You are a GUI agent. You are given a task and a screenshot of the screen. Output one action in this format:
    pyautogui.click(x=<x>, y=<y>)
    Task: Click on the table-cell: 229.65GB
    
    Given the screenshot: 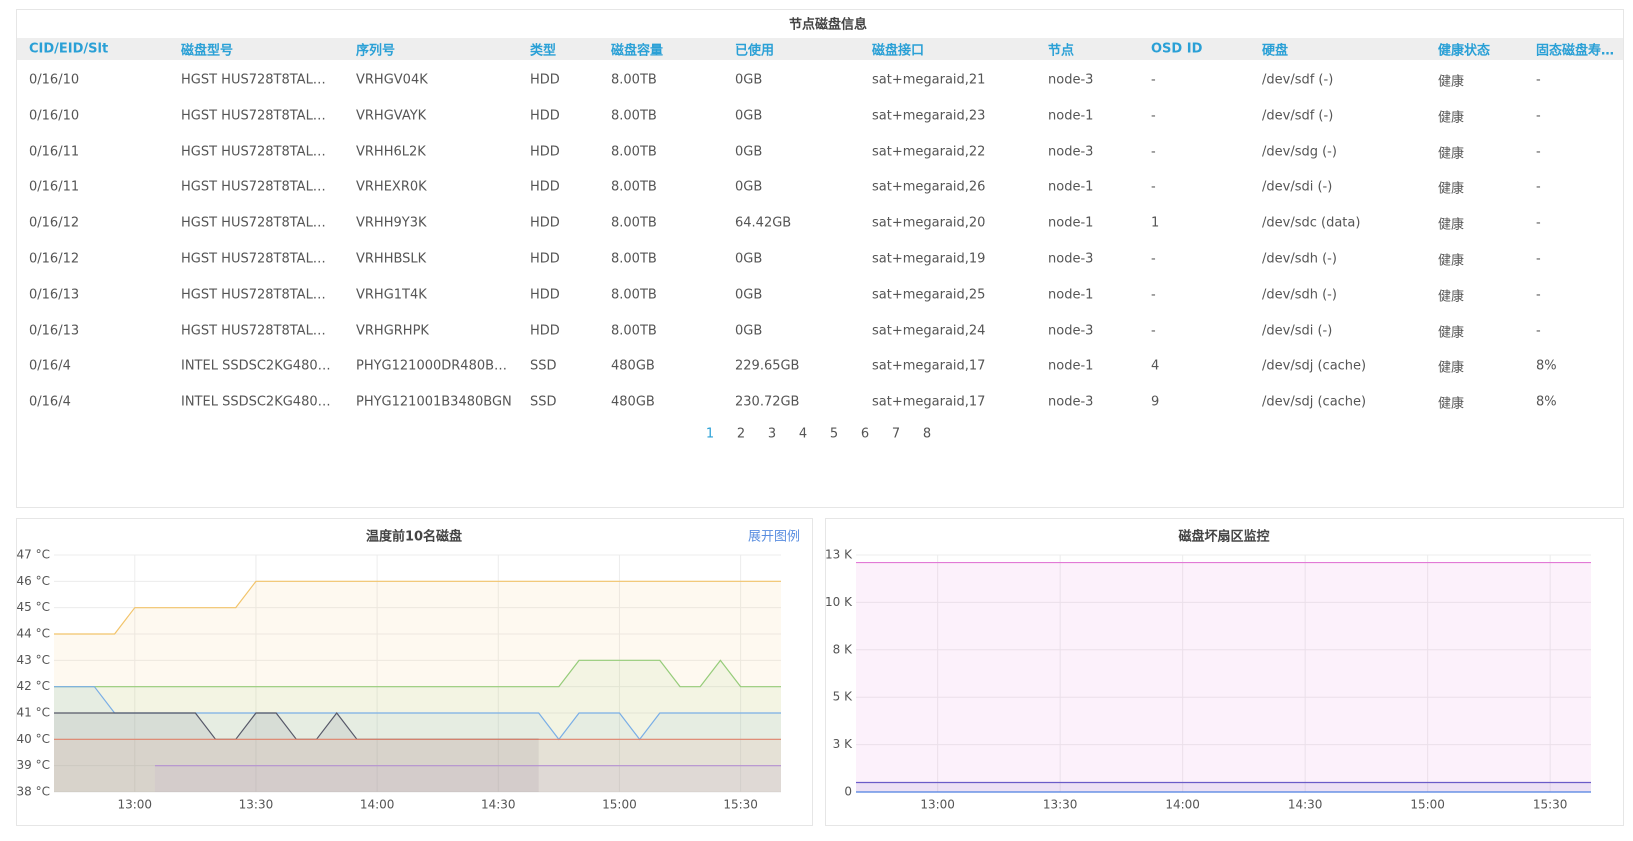 What is the action you would take?
    pyautogui.click(x=767, y=366)
    